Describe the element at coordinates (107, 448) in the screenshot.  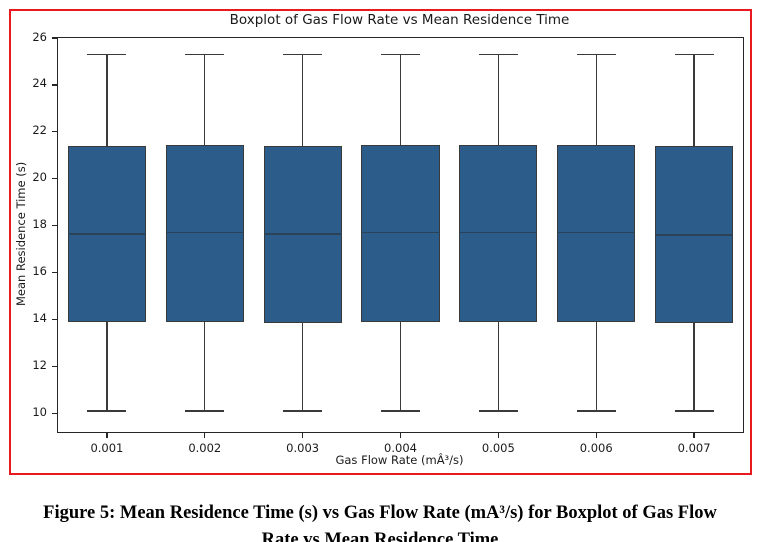
I see `x-tick-label: 0.001` at that location.